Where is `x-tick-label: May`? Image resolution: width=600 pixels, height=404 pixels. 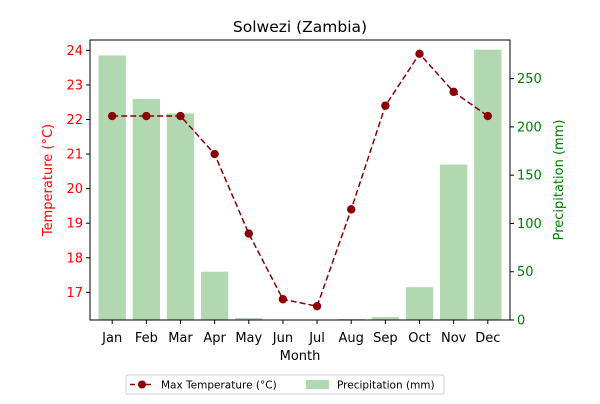 x-tick-label: May is located at coordinates (248, 338).